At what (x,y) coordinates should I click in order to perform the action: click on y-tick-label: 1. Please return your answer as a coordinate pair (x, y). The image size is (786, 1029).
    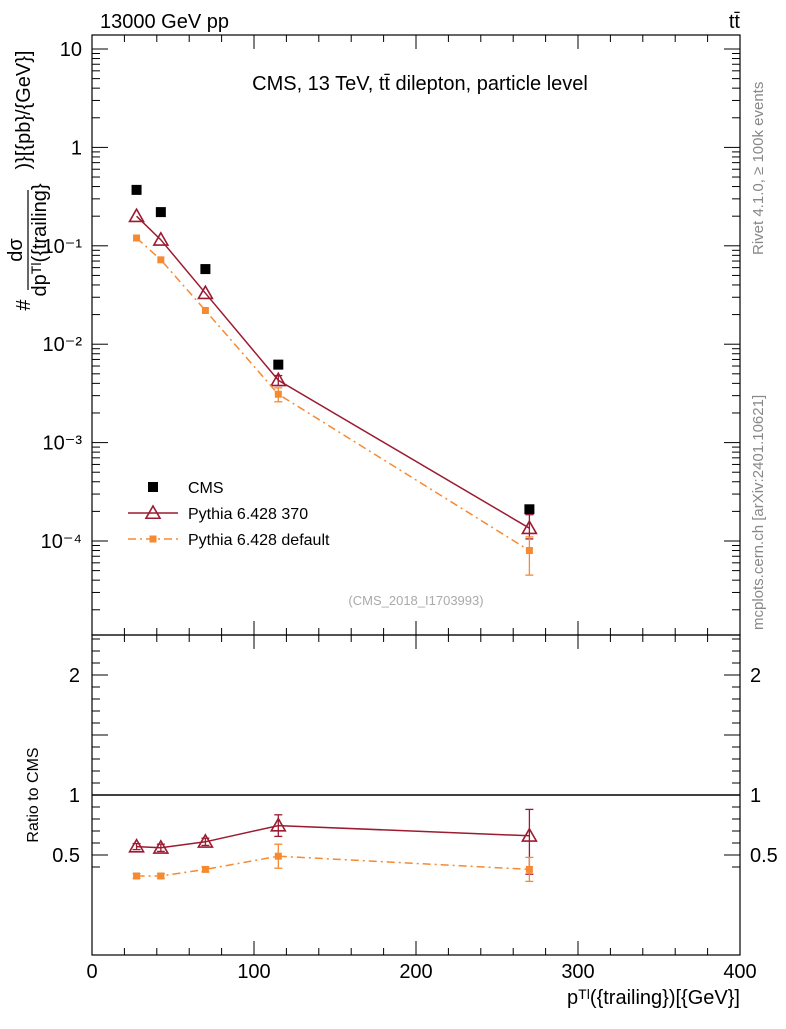
    Looking at the image, I should click on (76, 148).